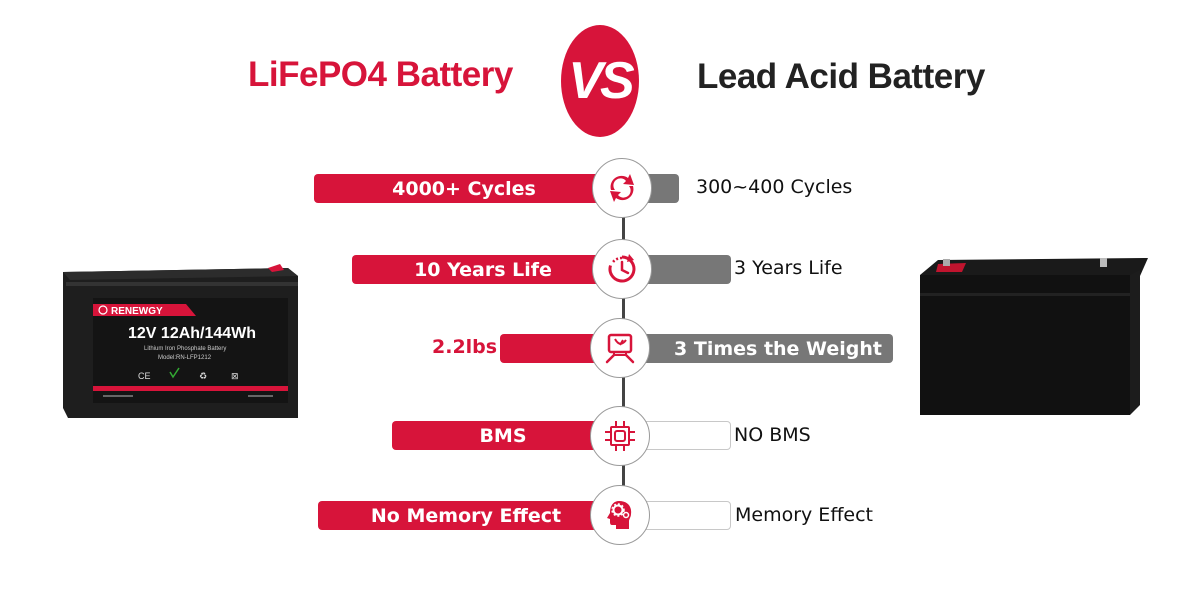  I want to click on lead-acid-weight-bar: 3 Times the Weight, so click(763, 348).